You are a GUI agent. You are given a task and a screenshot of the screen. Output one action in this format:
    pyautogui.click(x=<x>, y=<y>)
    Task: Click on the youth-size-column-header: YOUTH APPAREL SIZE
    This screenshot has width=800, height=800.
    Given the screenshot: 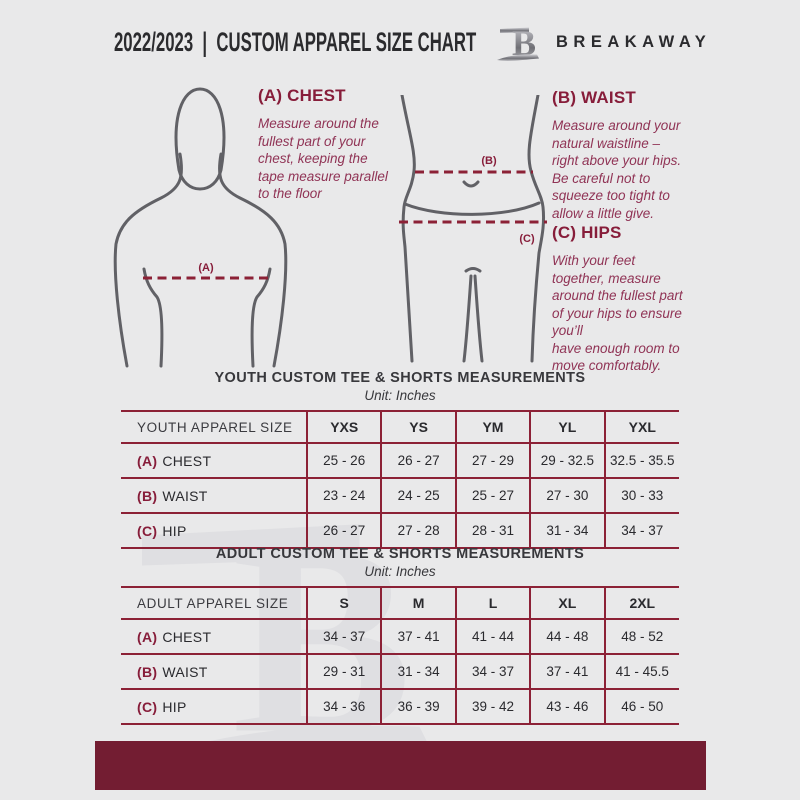 What is the action you would take?
    pyautogui.click(x=214, y=427)
    